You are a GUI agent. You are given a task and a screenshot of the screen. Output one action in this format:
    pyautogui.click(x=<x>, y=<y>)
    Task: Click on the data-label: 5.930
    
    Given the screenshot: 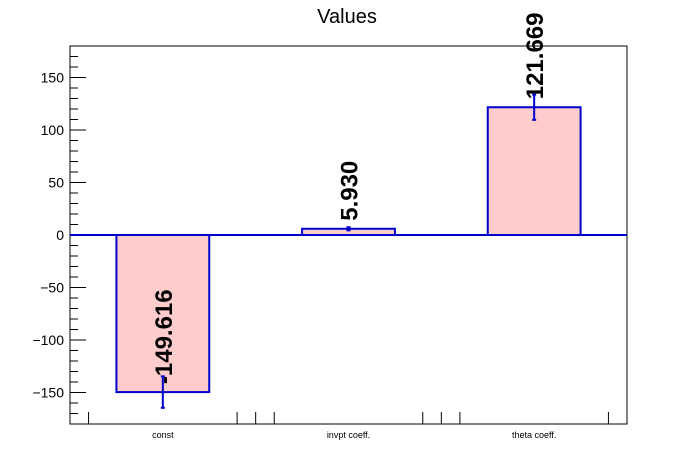 What is the action you would take?
    pyautogui.click(x=350, y=191)
    